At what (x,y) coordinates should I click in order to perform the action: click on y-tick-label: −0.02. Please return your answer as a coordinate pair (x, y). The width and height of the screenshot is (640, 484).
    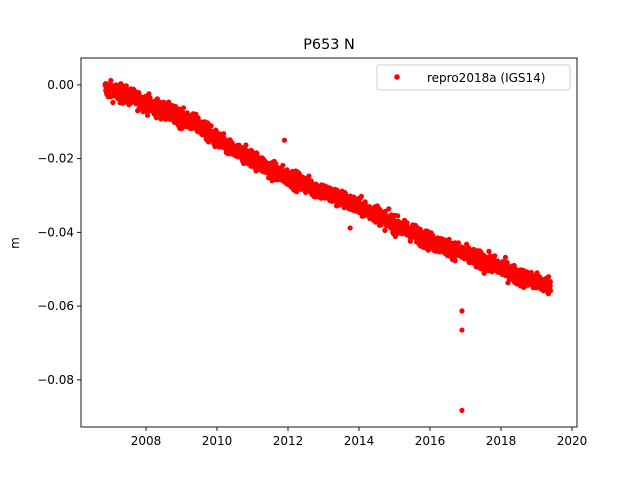
    Looking at the image, I should click on (55, 159).